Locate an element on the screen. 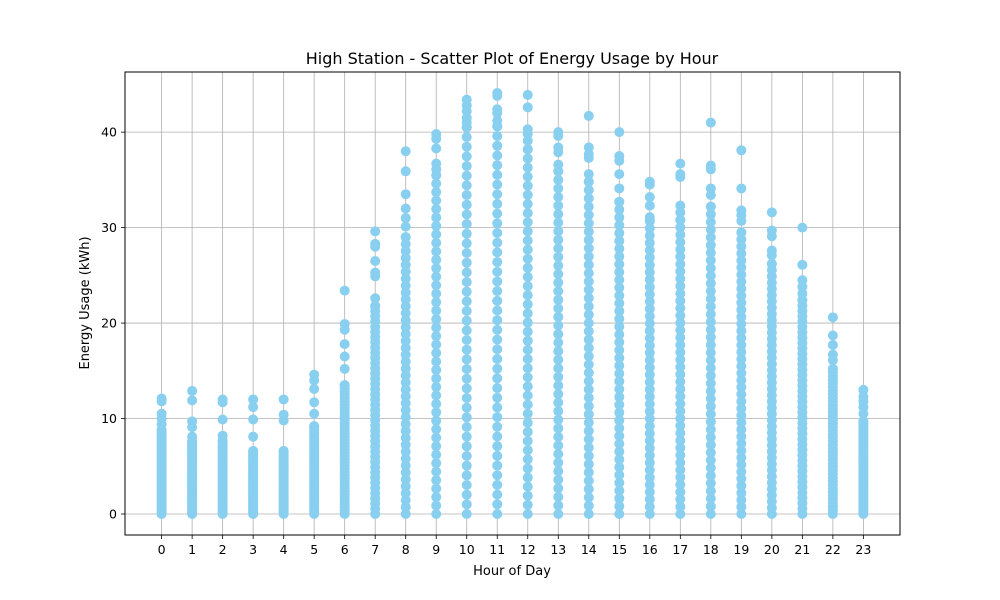  x-tick-label: 9 is located at coordinates (436, 549).